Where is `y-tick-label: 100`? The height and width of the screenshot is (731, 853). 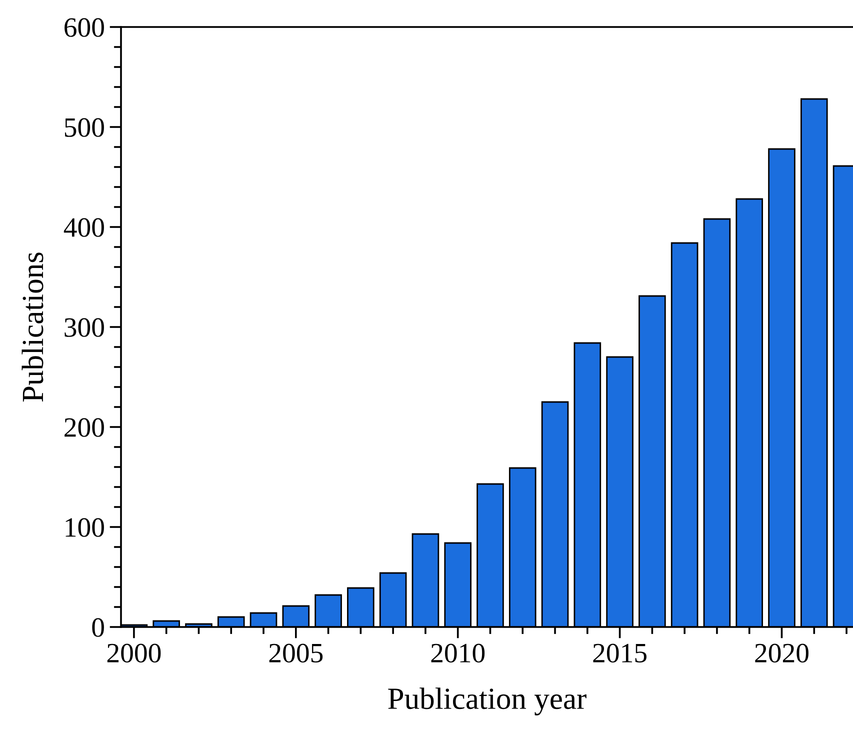 y-tick-label: 100 is located at coordinates (85, 527).